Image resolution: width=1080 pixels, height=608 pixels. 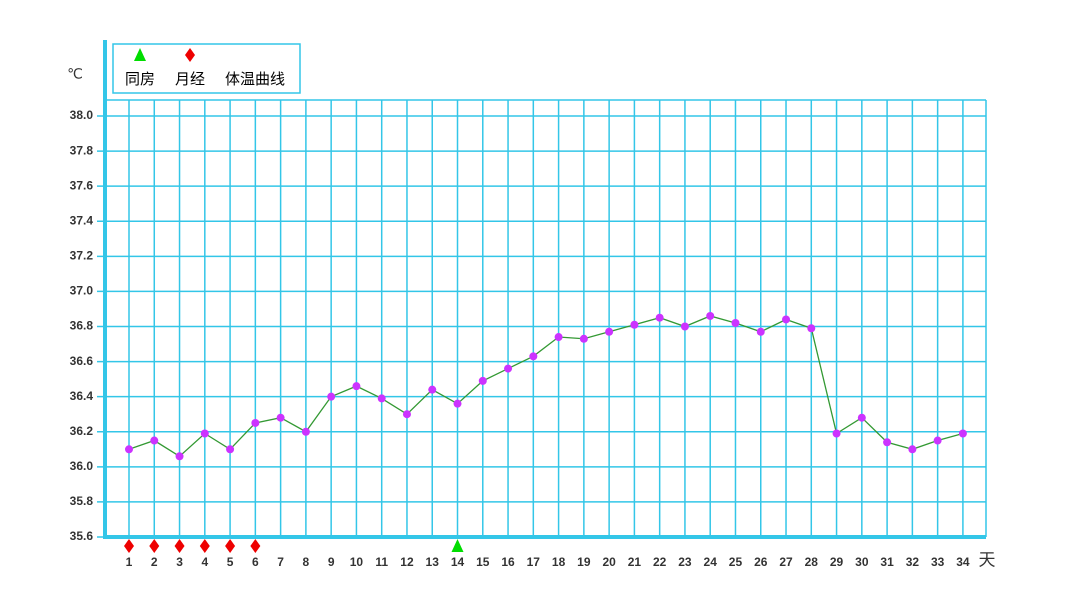 I want to click on x-tick-label: 24, so click(x=711, y=562).